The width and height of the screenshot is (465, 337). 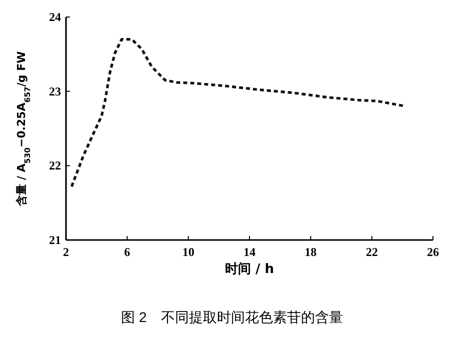 I want to click on x-tick-label: 26, so click(x=433, y=252).